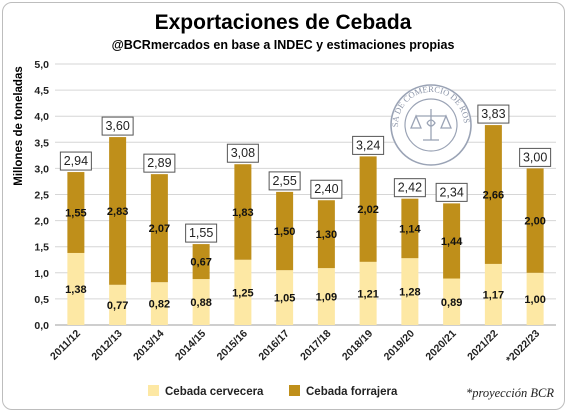  Describe the element at coordinates (482, 345) in the screenshot. I see `x-tick-label: 2021/22` at that location.